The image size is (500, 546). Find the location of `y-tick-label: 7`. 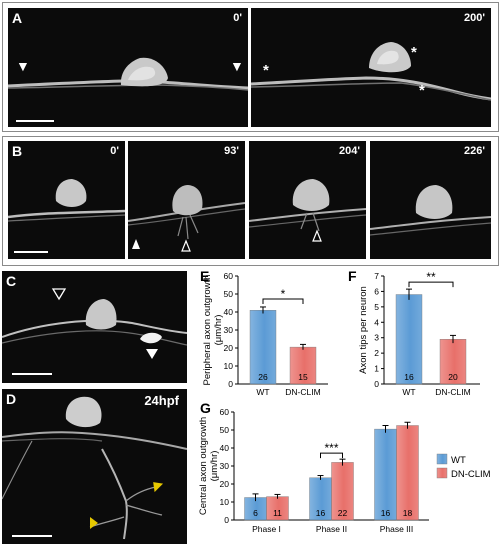

y-tick-label: 7 is located at coordinates (376, 276).